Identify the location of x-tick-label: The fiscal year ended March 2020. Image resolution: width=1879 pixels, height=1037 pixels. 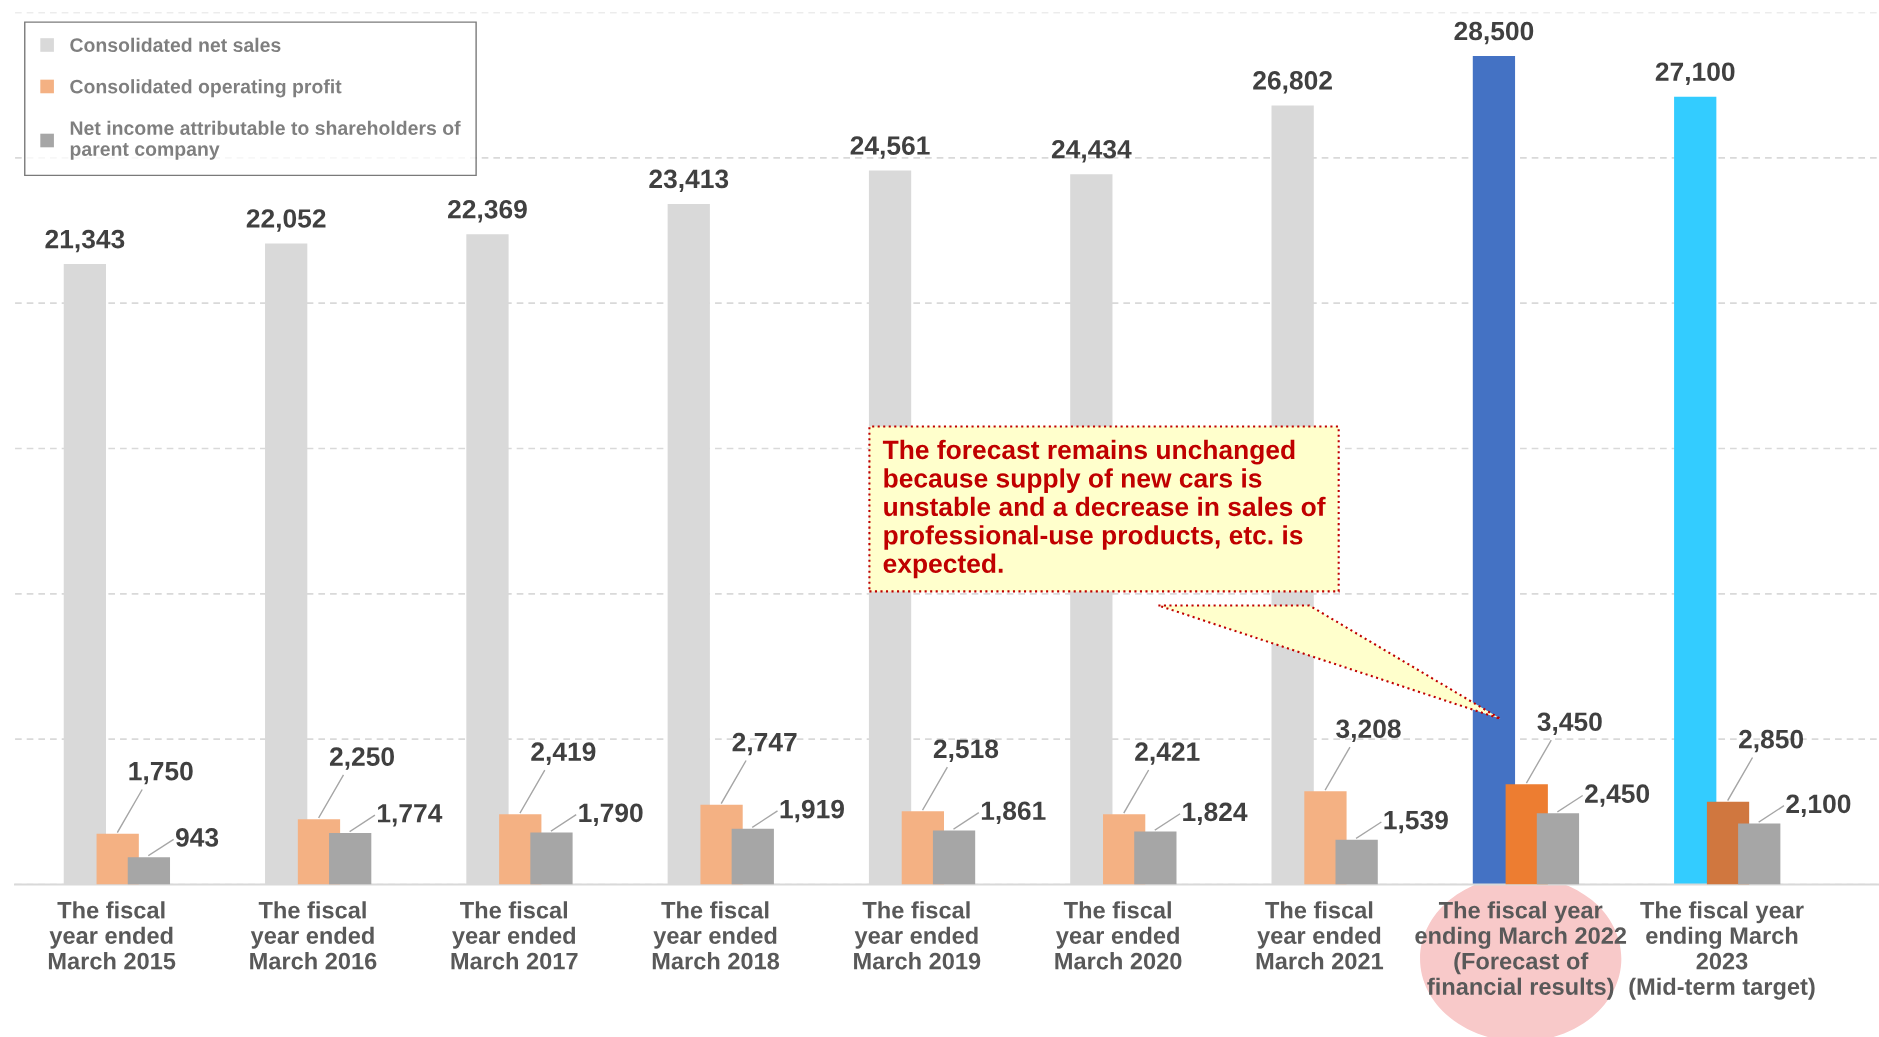
(1118, 935).